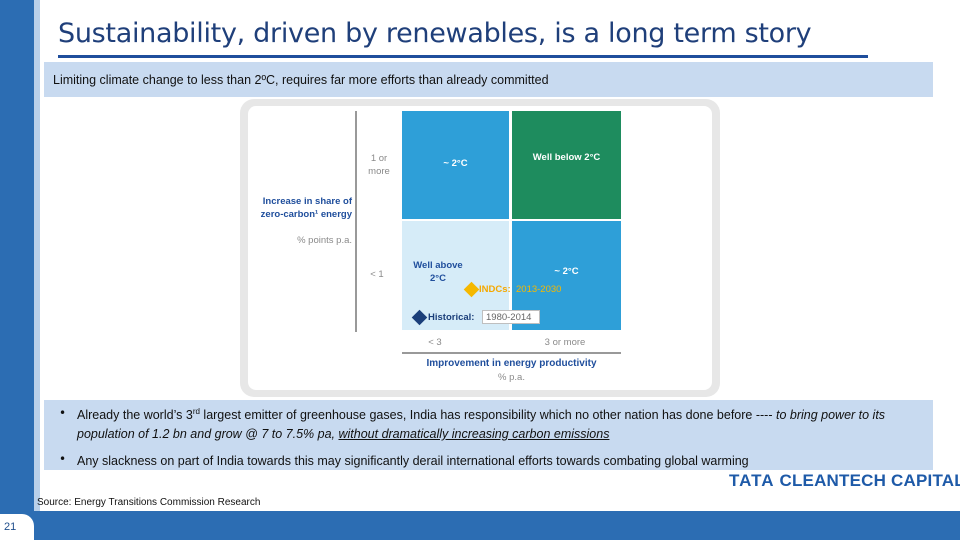 The height and width of the screenshot is (540, 960). Describe the element at coordinates (438, 272) in the screenshot. I see `cell-bottom-left-label: Well above 2°C` at that location.